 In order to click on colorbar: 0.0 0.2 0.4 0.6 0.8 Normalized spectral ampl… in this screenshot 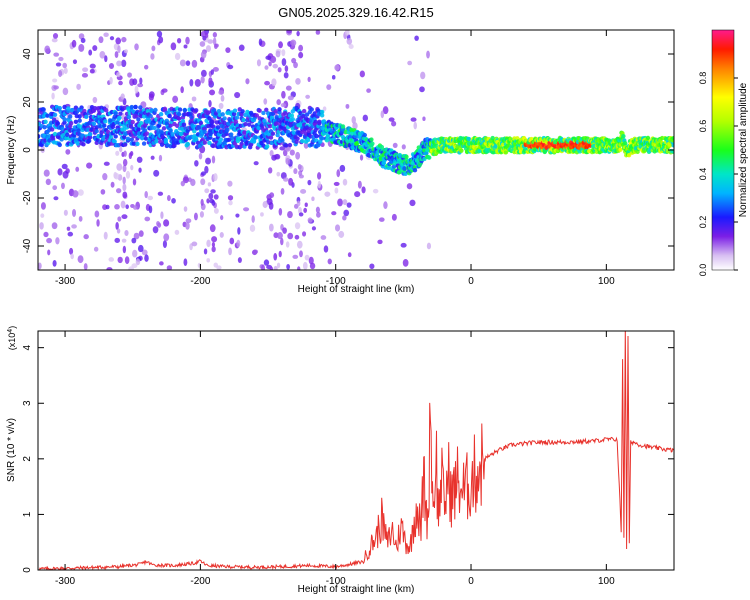, I will do `click(723, 152)`.